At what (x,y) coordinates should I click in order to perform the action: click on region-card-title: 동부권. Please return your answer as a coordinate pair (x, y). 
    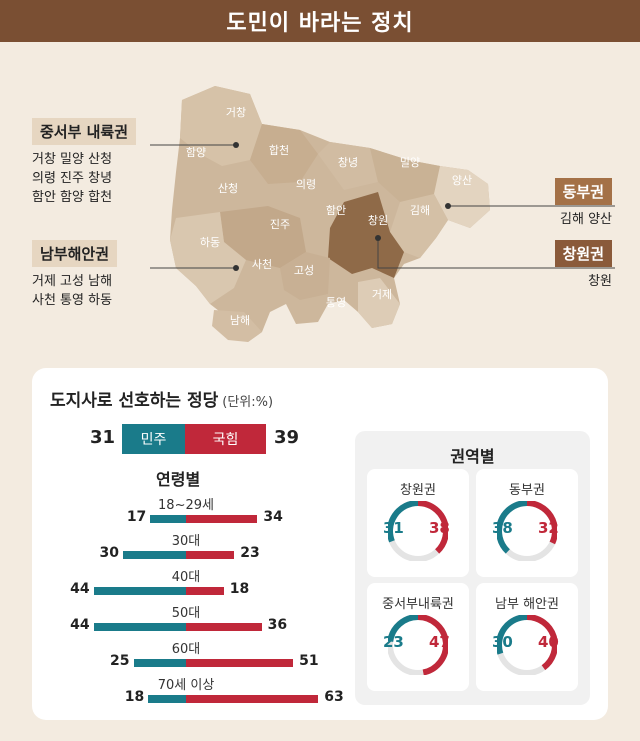
    Looking at the image, I should click on (527, 490).